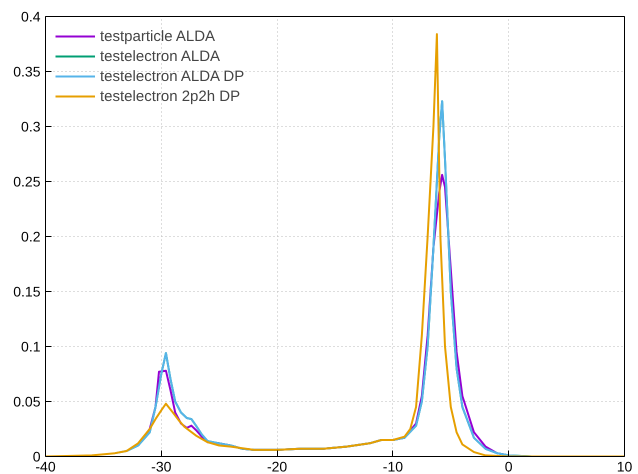  I want to click on y-tick-label: 0.3, so click(31, 126).